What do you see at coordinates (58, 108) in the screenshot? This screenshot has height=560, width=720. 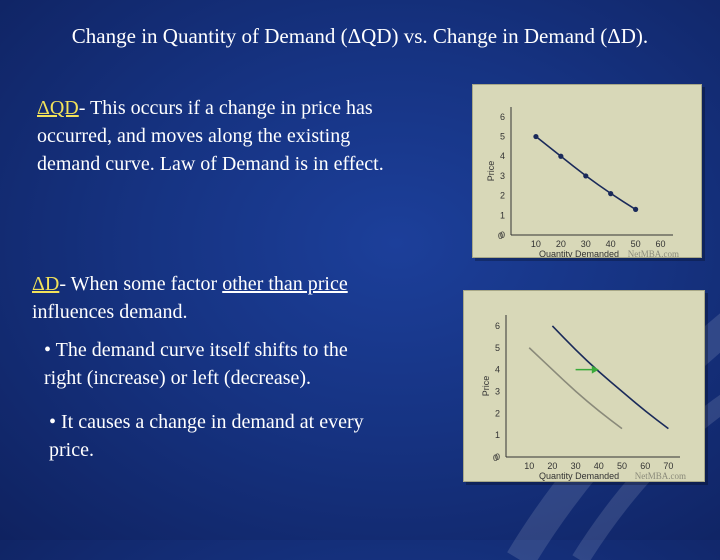 I see `qd-term: ΔQD` at bounding box center [58, 108].